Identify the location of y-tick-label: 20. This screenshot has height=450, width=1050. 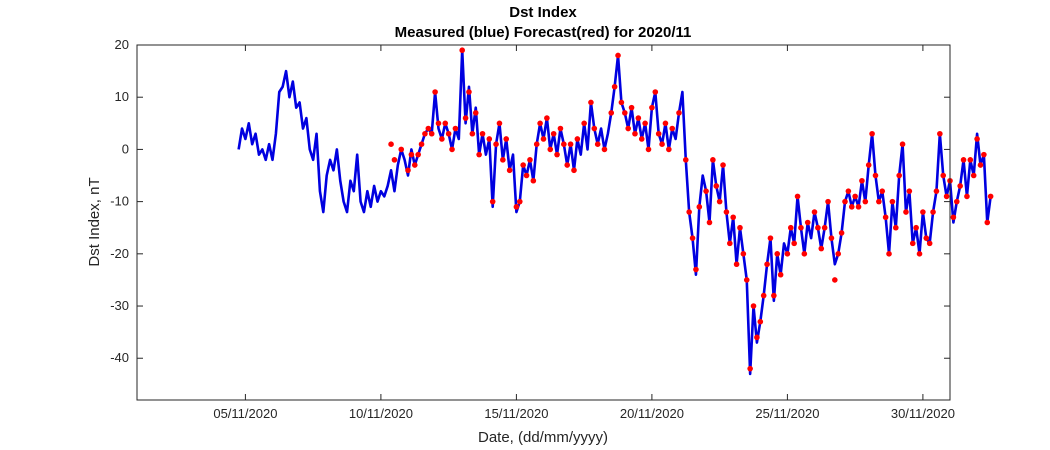
(122, 44).